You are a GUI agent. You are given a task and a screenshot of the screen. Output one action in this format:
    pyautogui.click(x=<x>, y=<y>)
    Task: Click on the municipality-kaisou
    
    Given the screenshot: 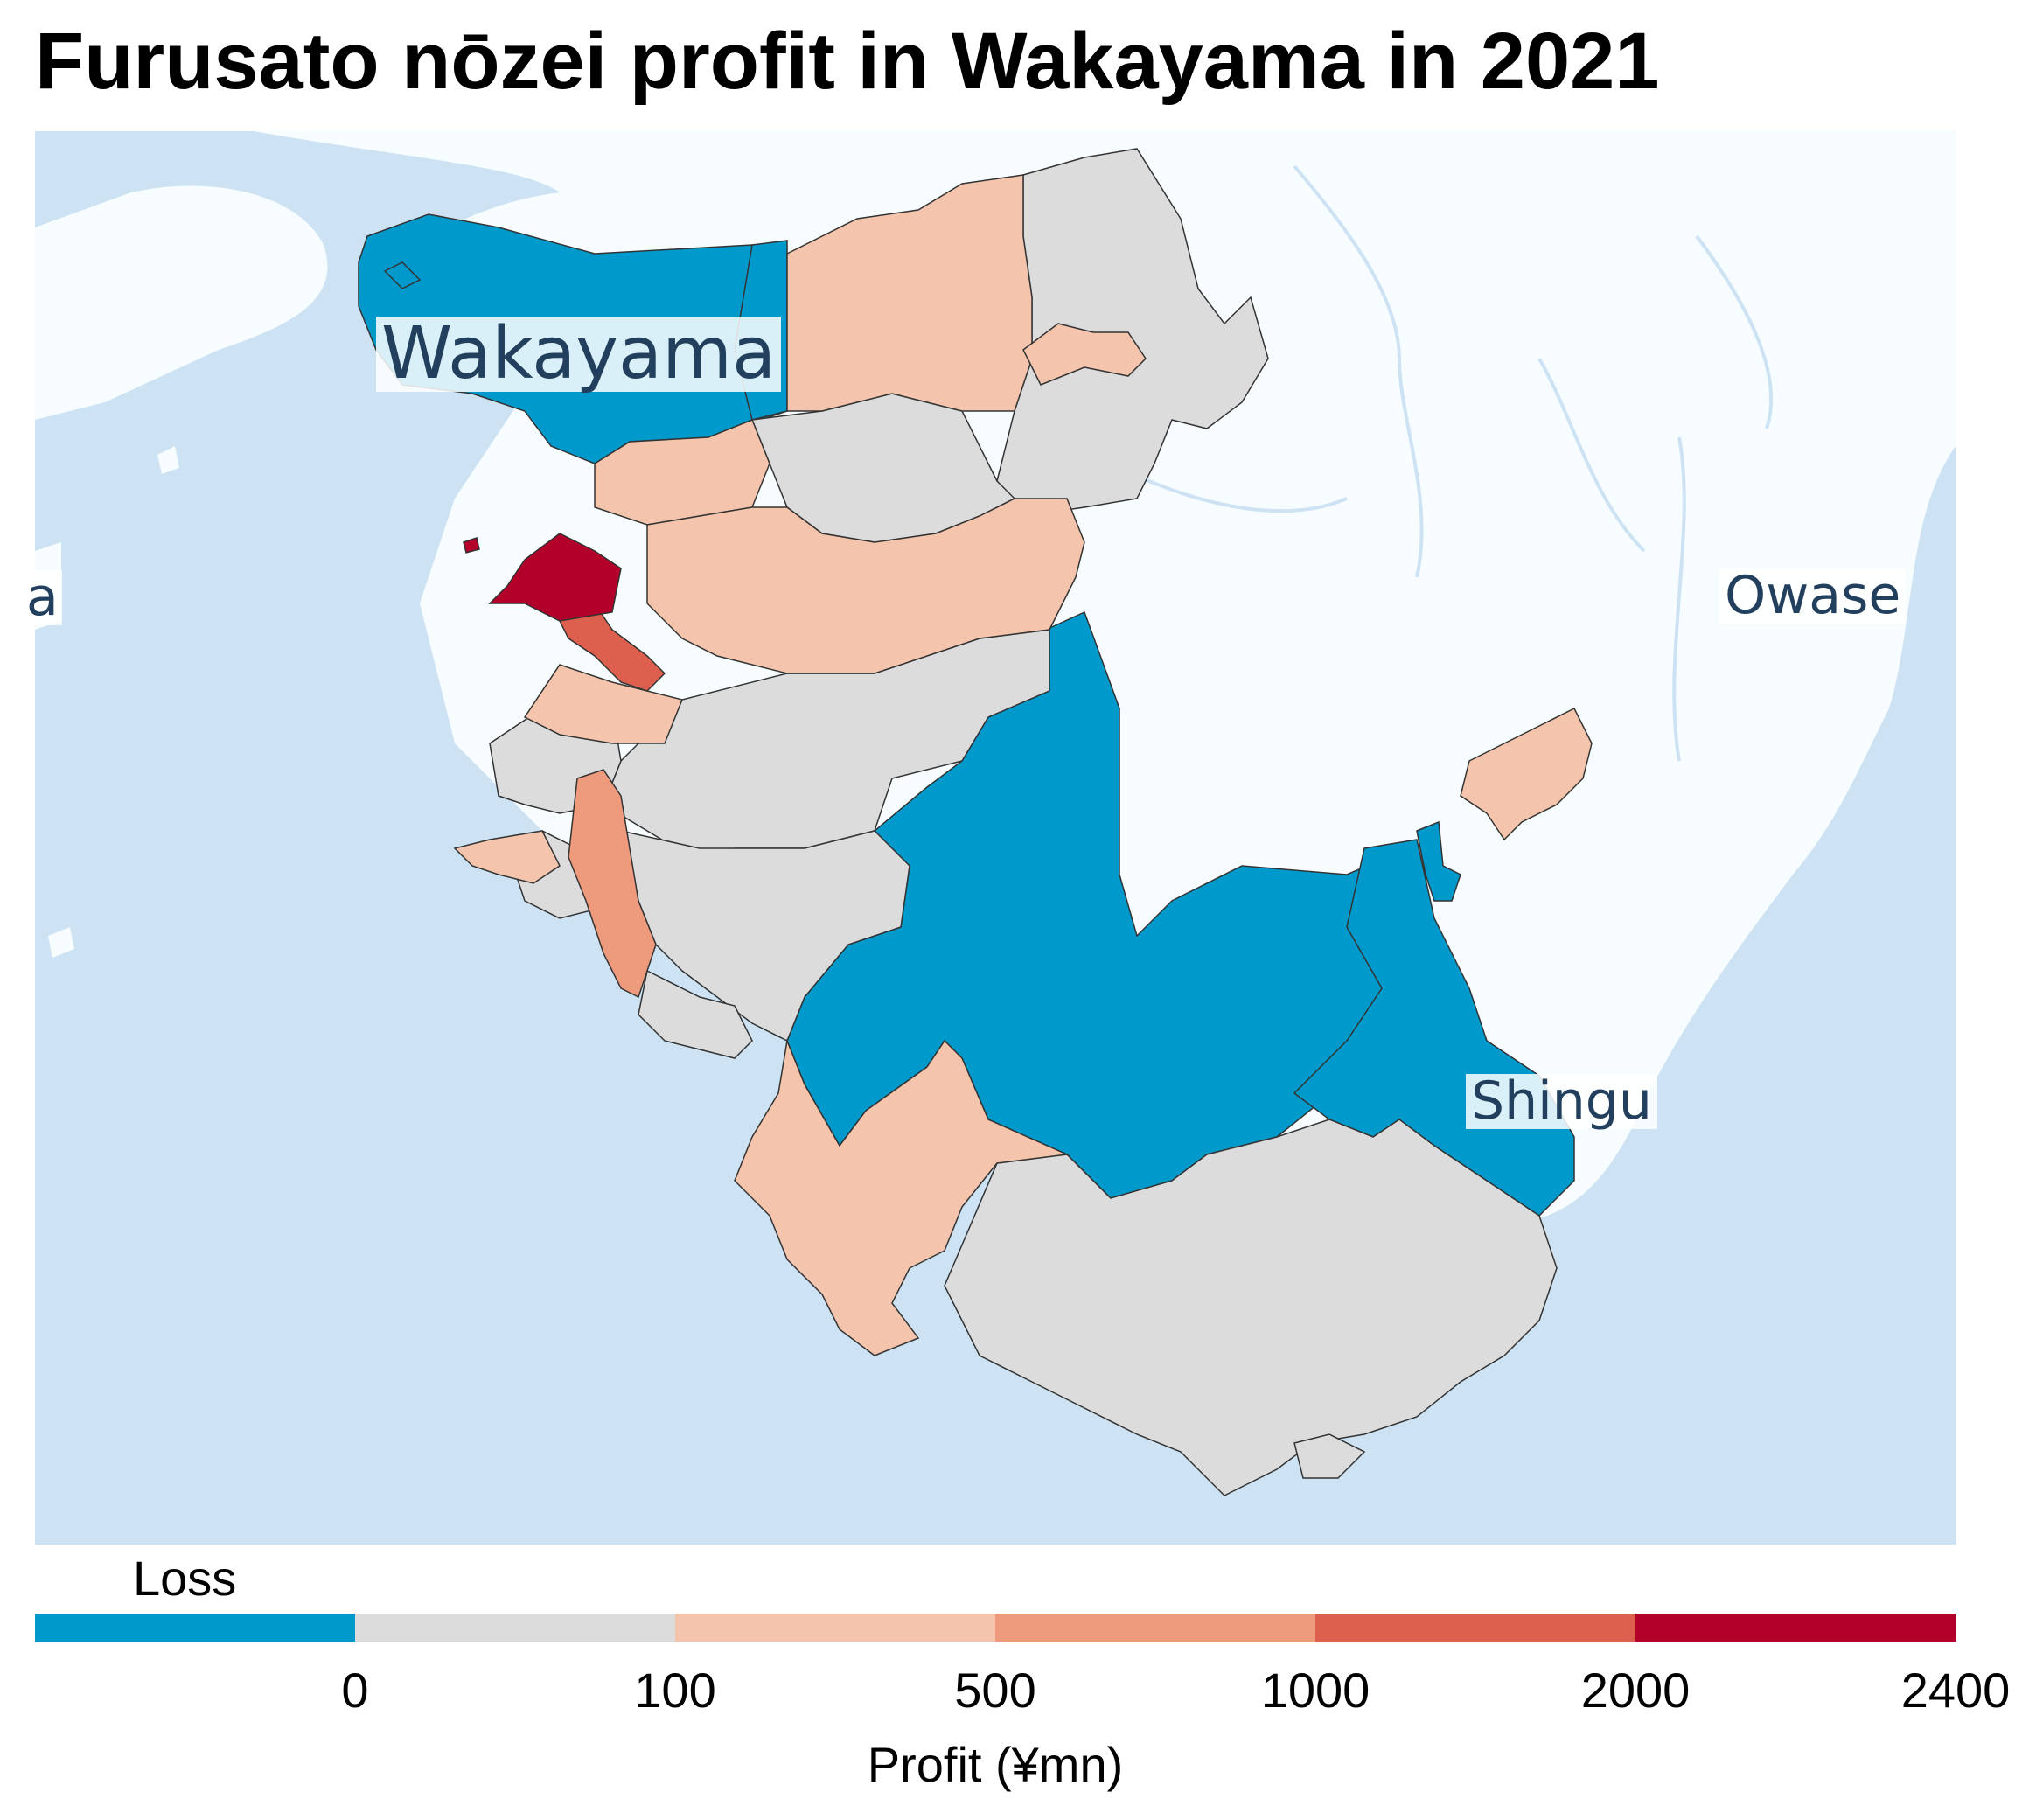 What is the action you would take?
    pyautogui.click(x=682, y=472)
    